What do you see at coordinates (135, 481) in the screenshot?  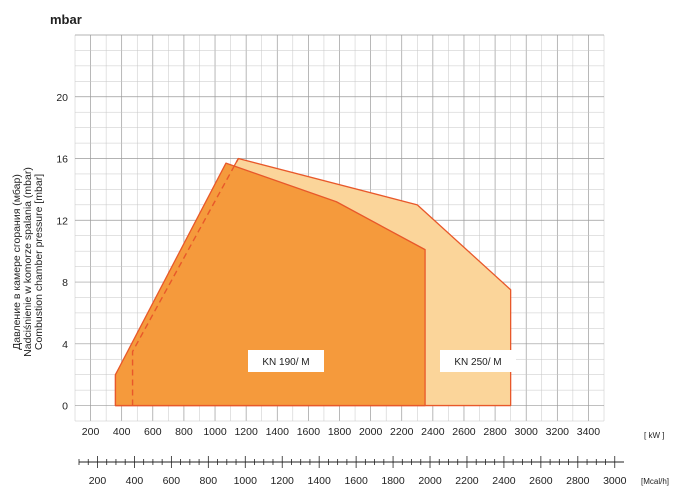 I see `x-tick-label-mcal: 400` at bounding box center [135, 481].